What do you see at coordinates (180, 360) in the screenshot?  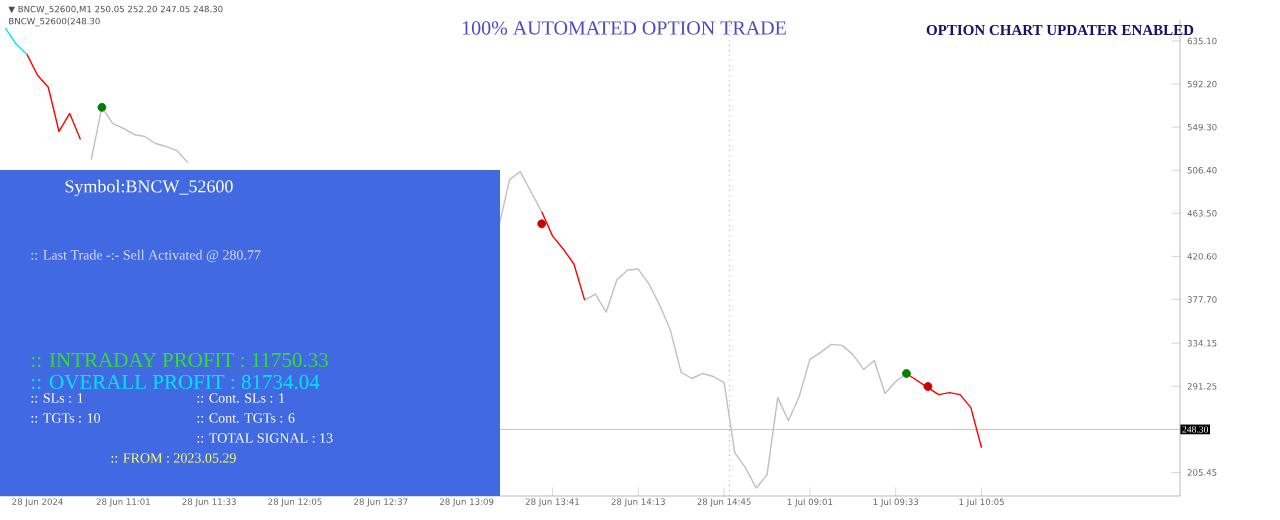 I see `annotation: :: INTRADAY PROFIT : 11750.33` at bounding box center [180, 360].